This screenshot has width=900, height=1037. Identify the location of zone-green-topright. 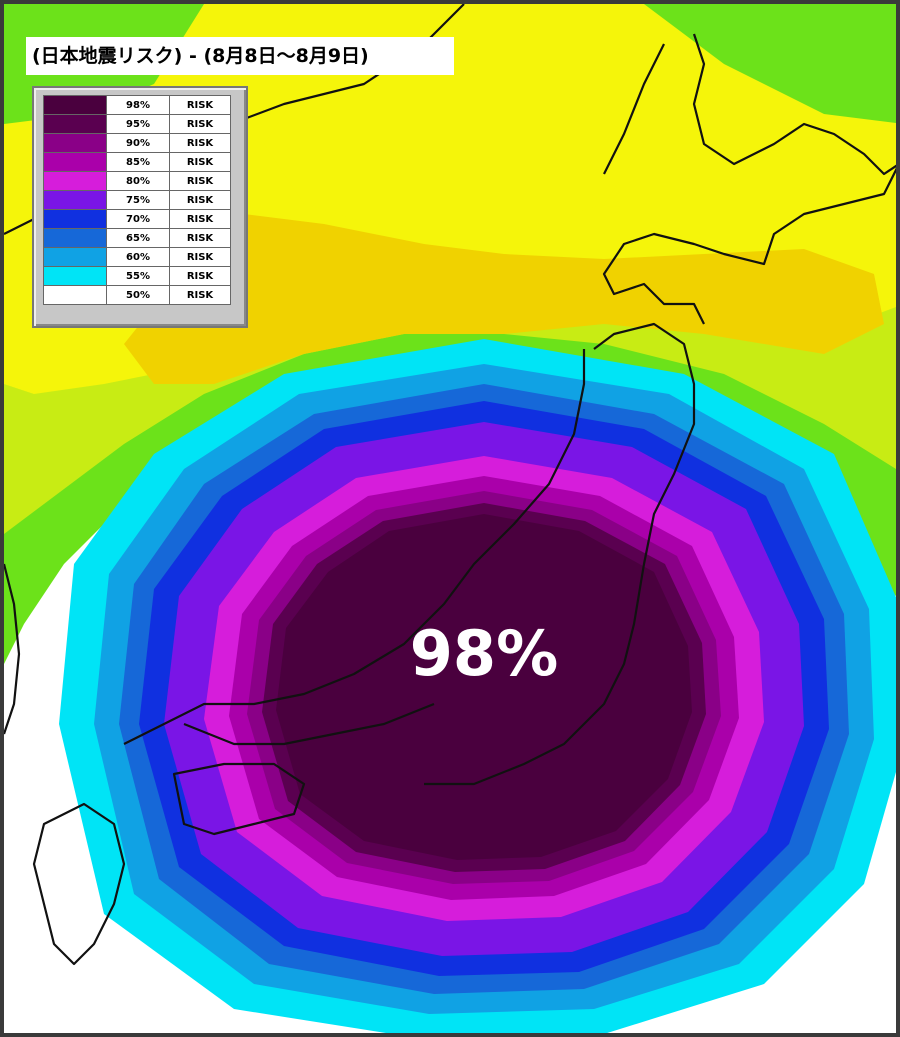
(770, 63).